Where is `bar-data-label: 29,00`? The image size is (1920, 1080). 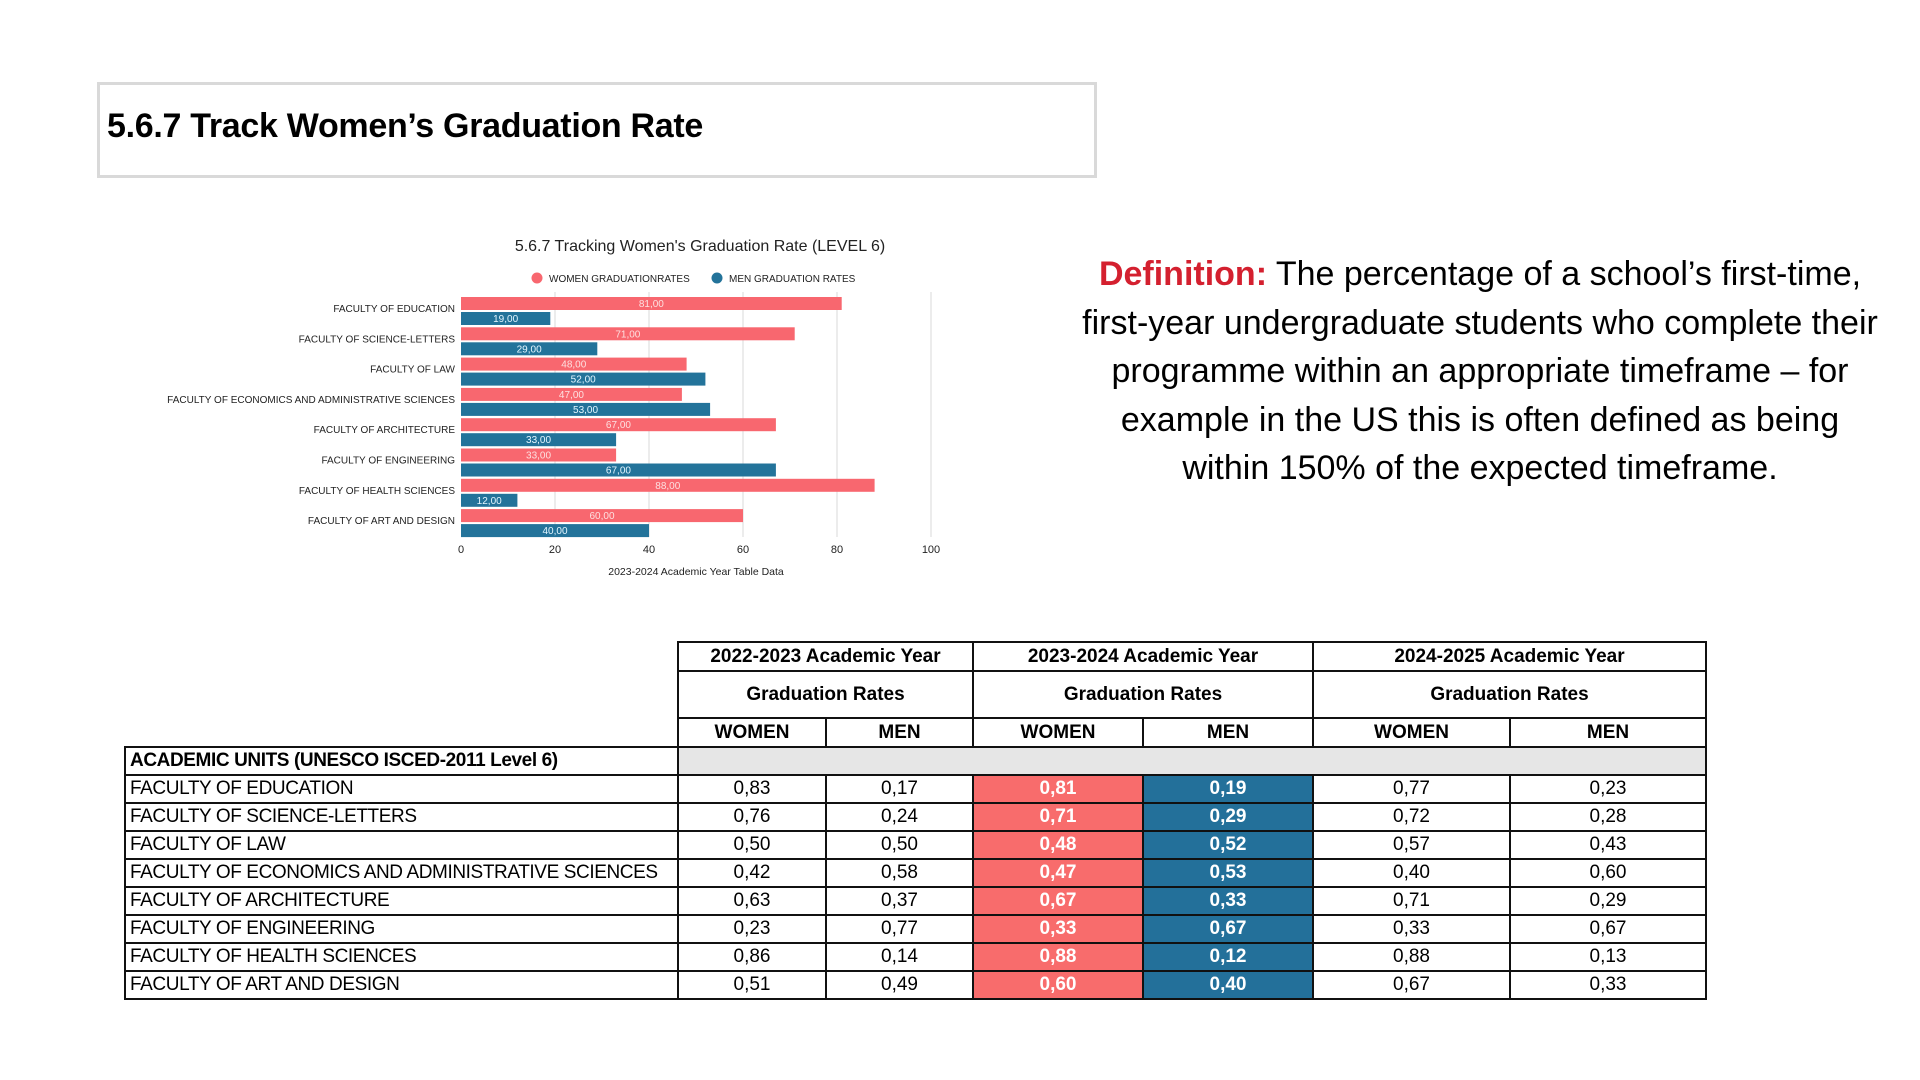 bar-data-label: 29,00 is located at coordinates (529, 349).